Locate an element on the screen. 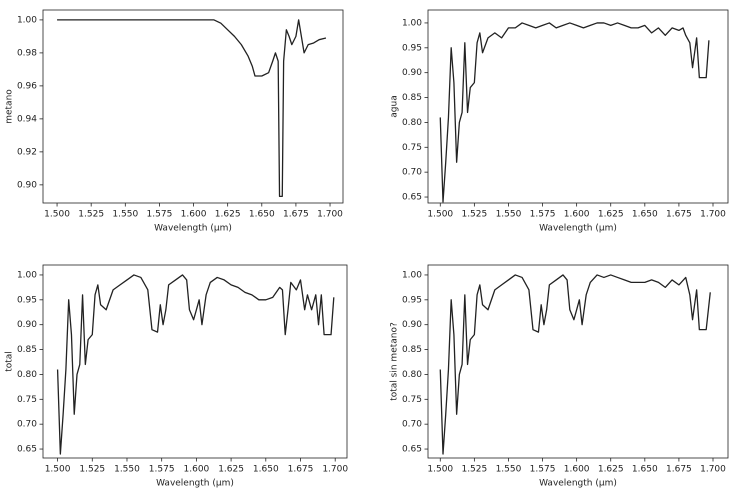 Image resolution: width=742 pixels, height=498 pixels. y-tick-label: 0.92 is located at coordinates (27, 152).